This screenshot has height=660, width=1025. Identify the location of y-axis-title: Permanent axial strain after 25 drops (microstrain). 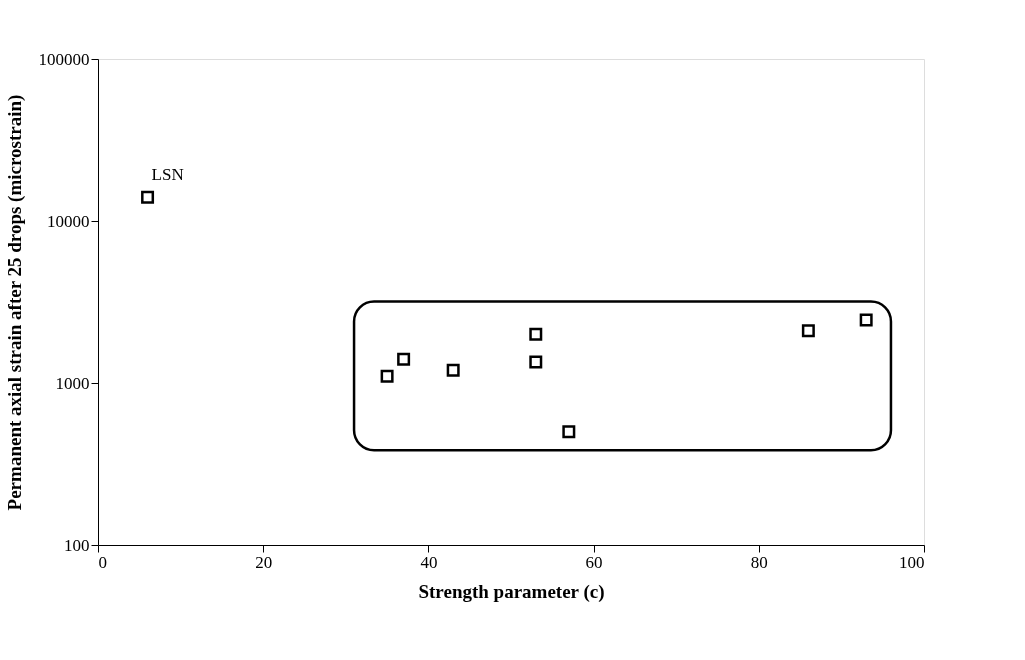
(14, 302).